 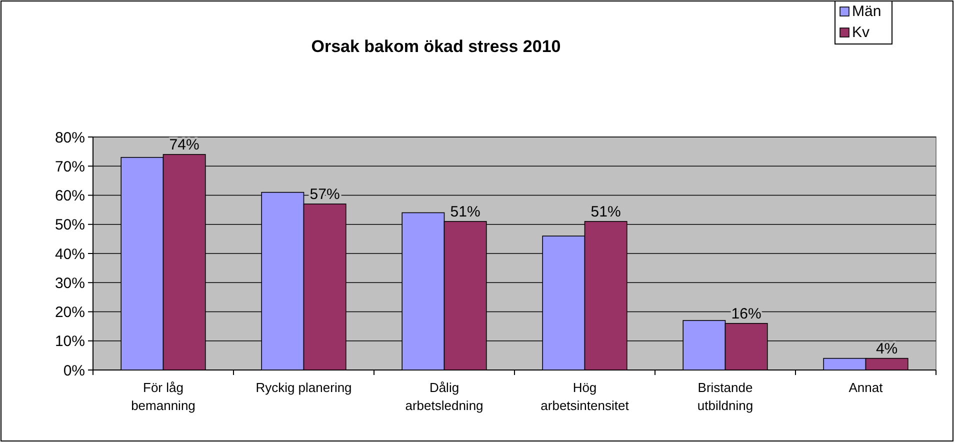 I want to click on x-tick-label: För låg bemanning, so click(x=163, y=396).